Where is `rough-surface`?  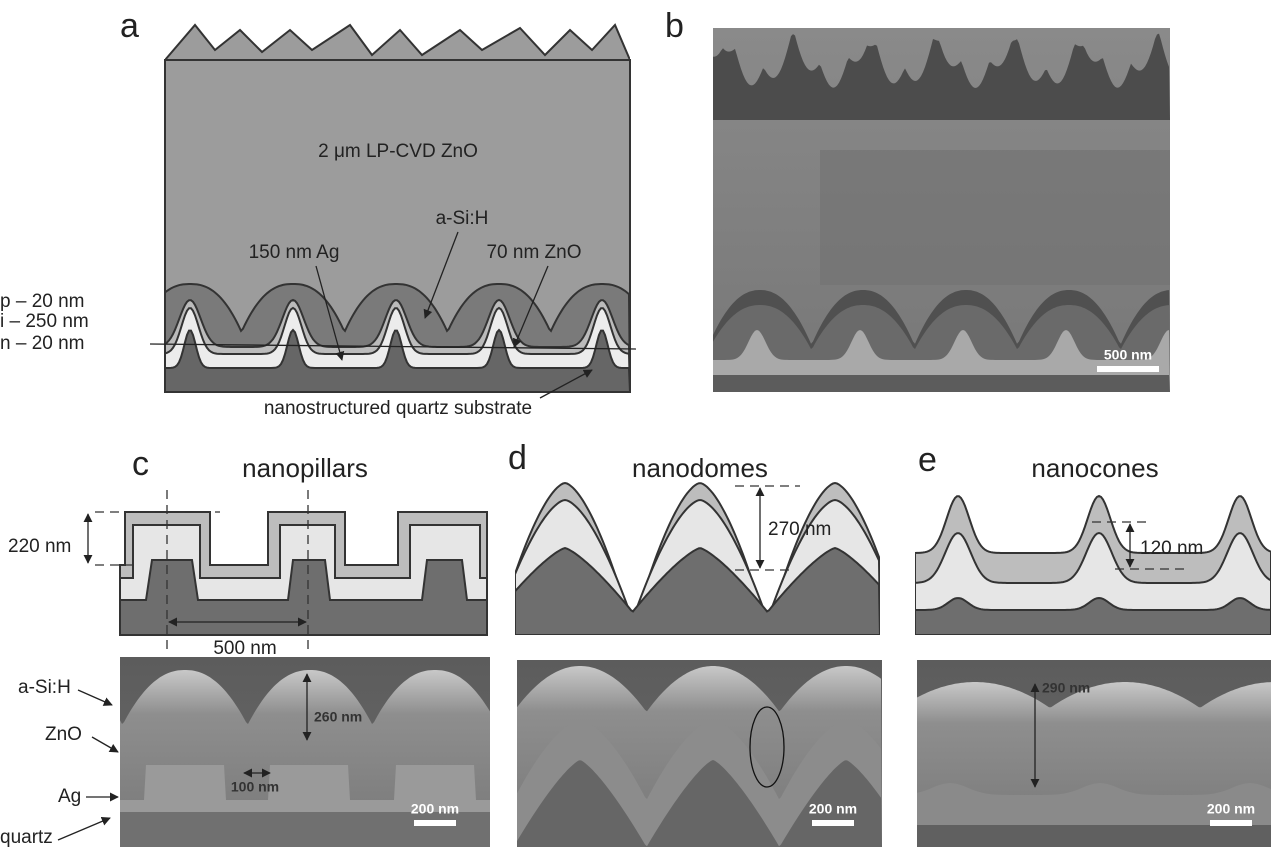 rough-surface is located at coordinates (941, 76).